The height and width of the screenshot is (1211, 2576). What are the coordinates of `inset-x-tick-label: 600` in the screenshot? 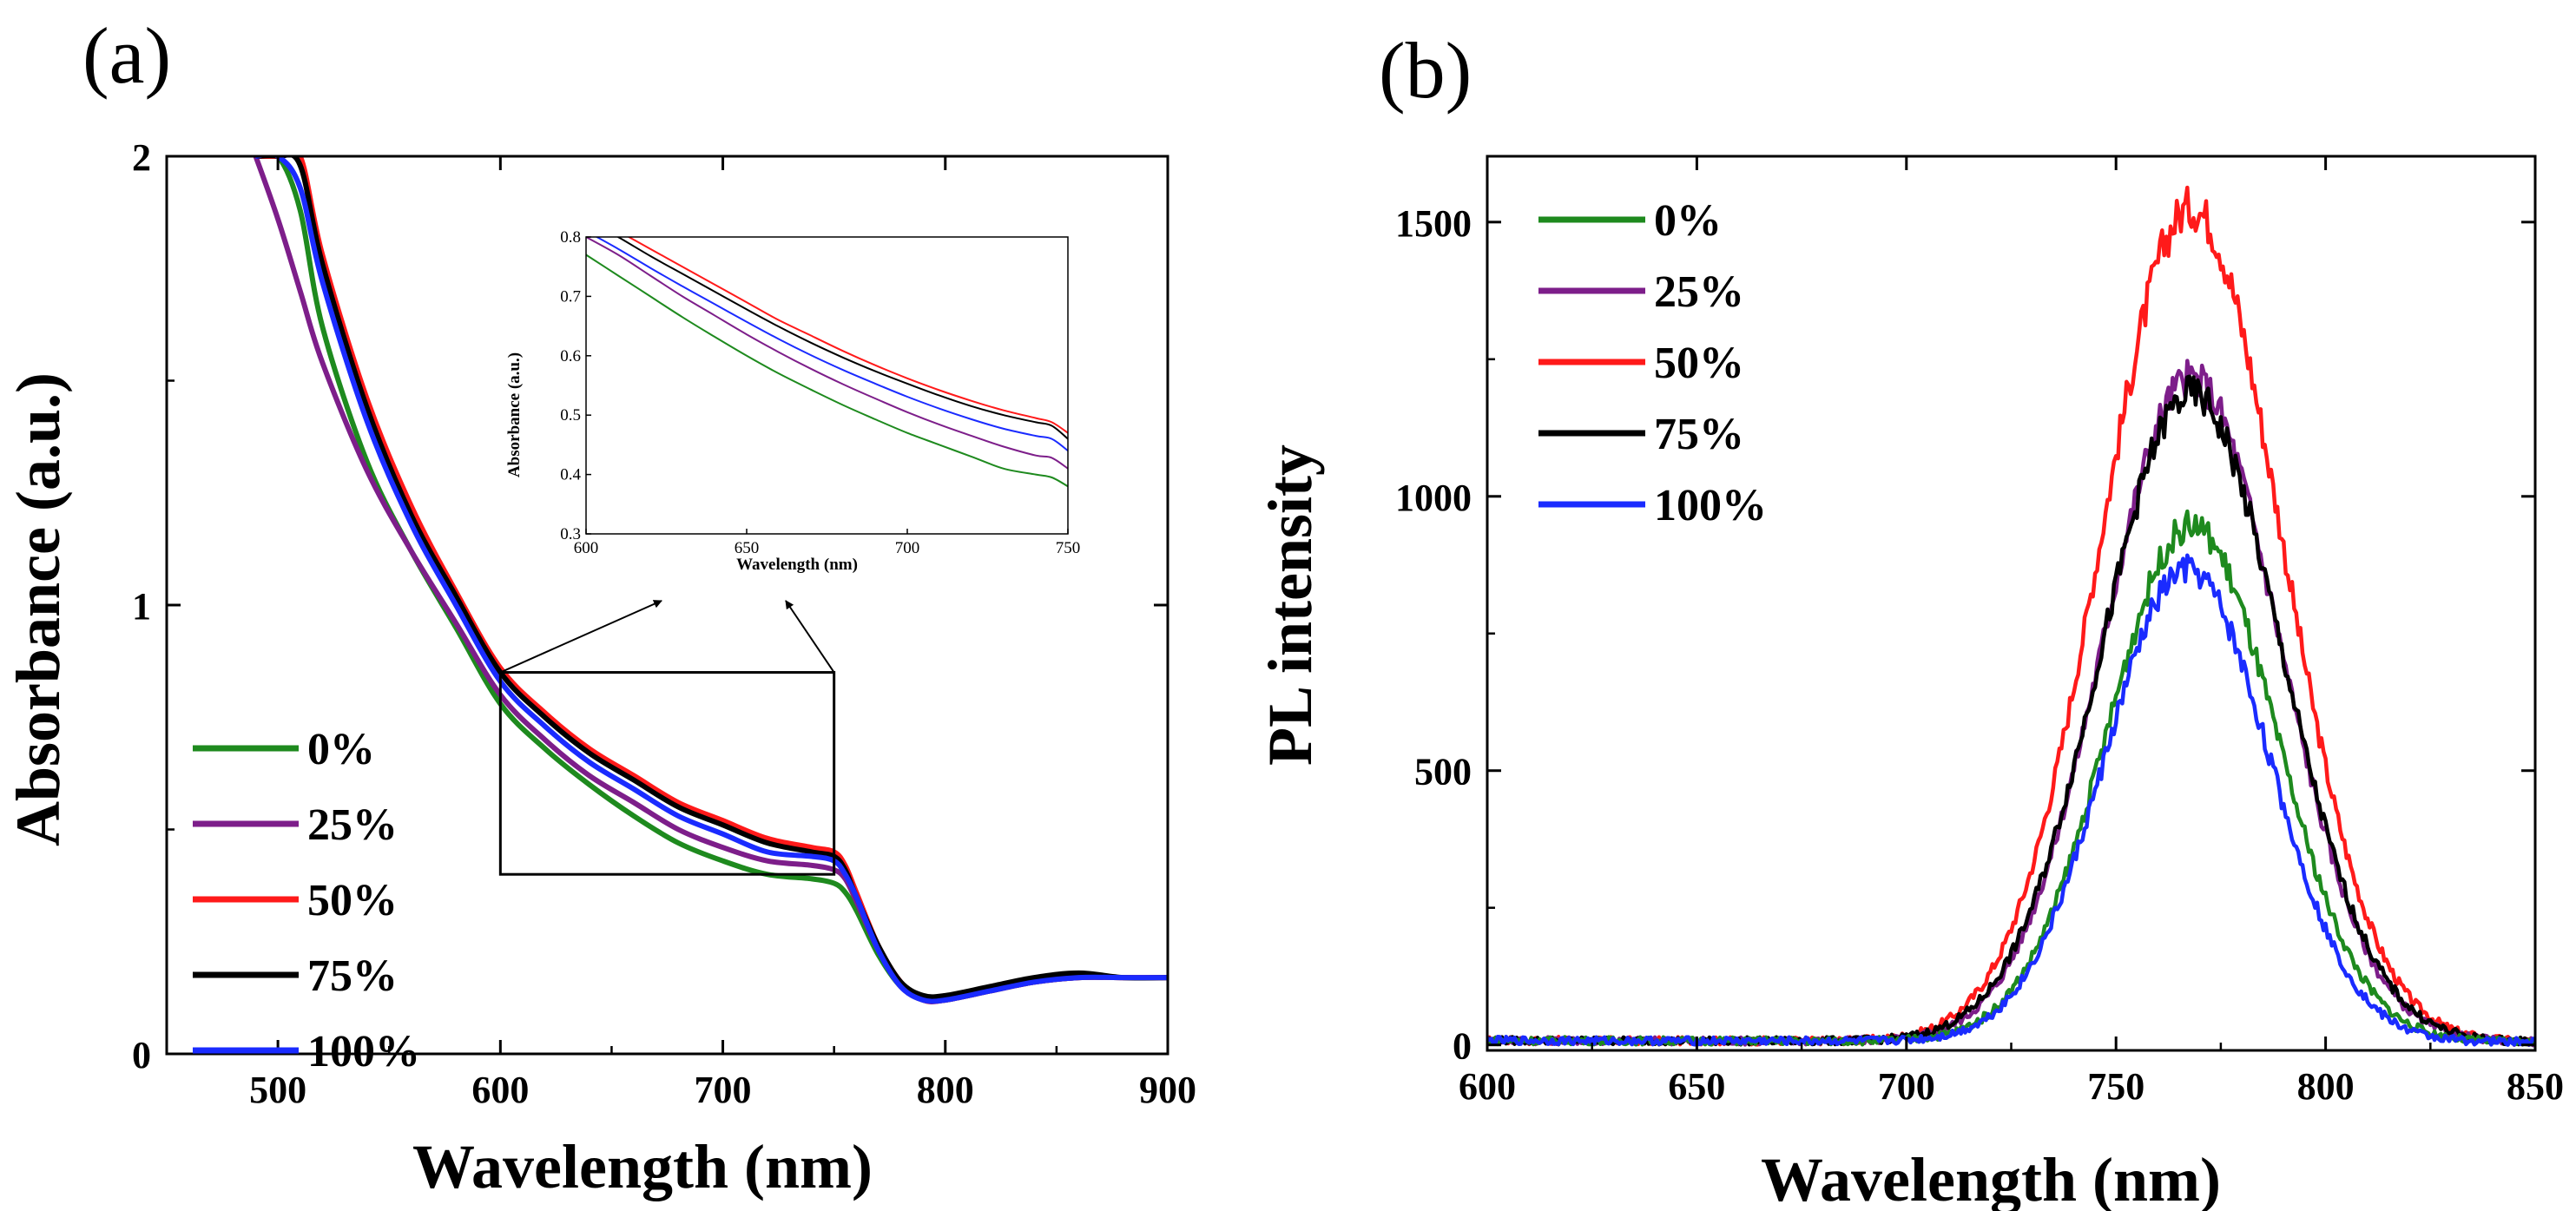 It's located at (586, 548).